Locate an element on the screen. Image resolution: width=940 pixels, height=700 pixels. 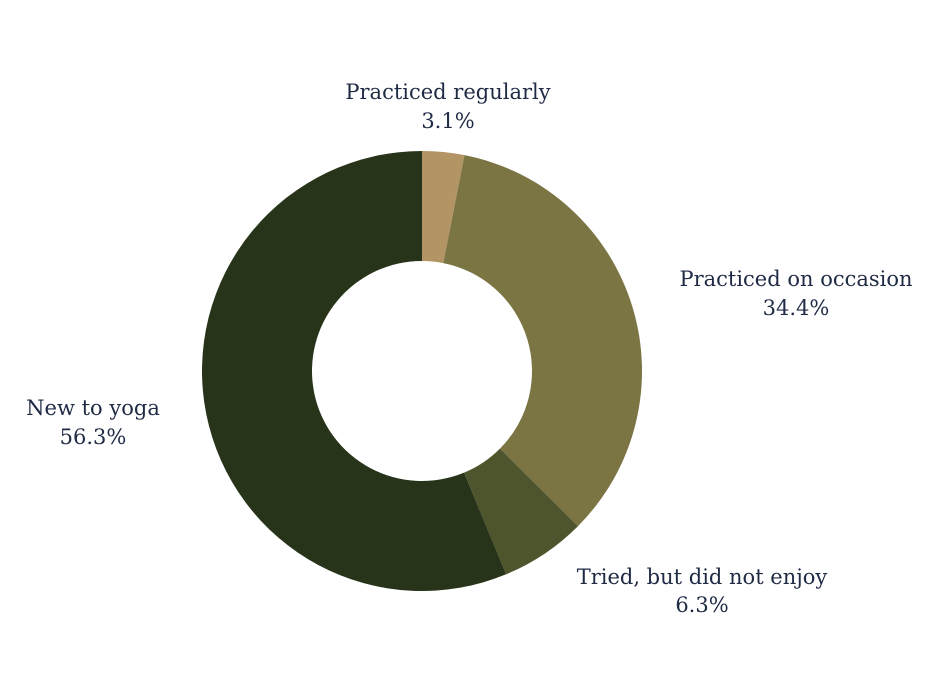
slice-label-new-to-yoga: New to yoga is located at coordinates (93, 408).